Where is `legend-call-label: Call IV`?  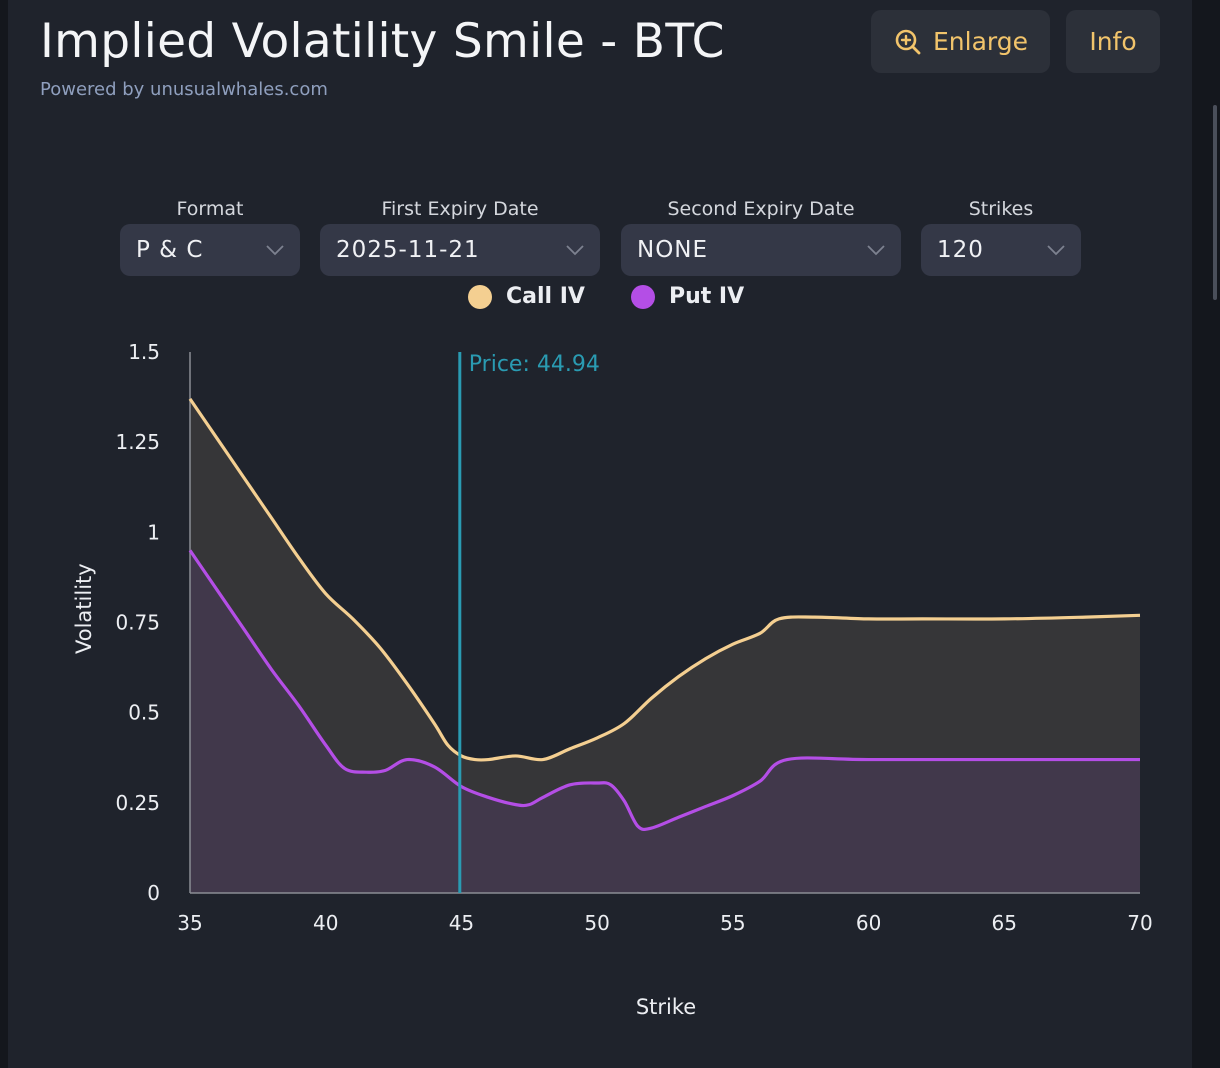 legend-call-label: Call IV is located at coordinates (545, 296).